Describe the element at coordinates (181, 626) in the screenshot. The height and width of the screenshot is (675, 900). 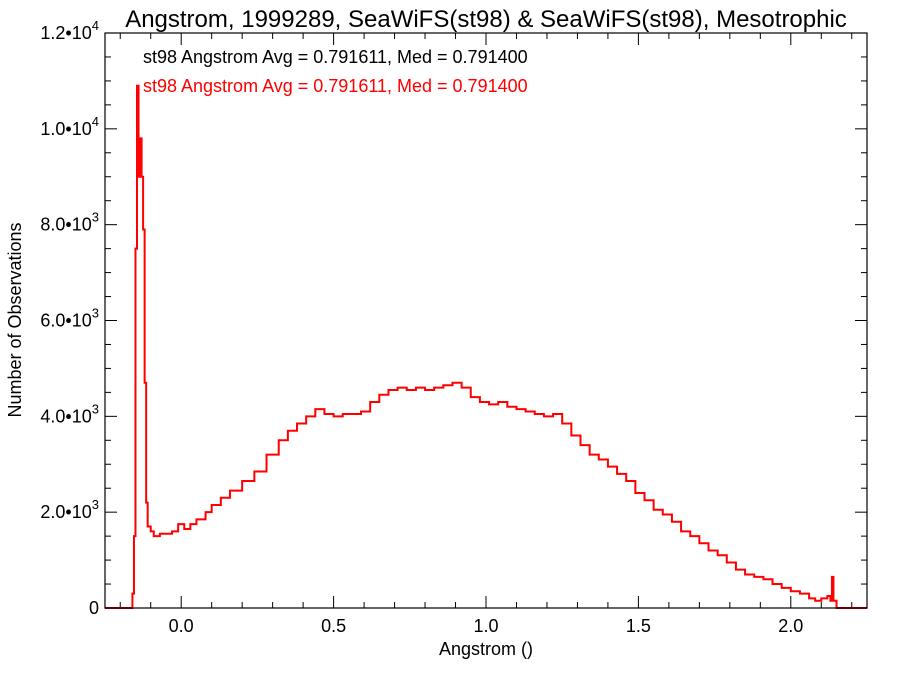
I see `x-tick-label: 0.0` at that location.